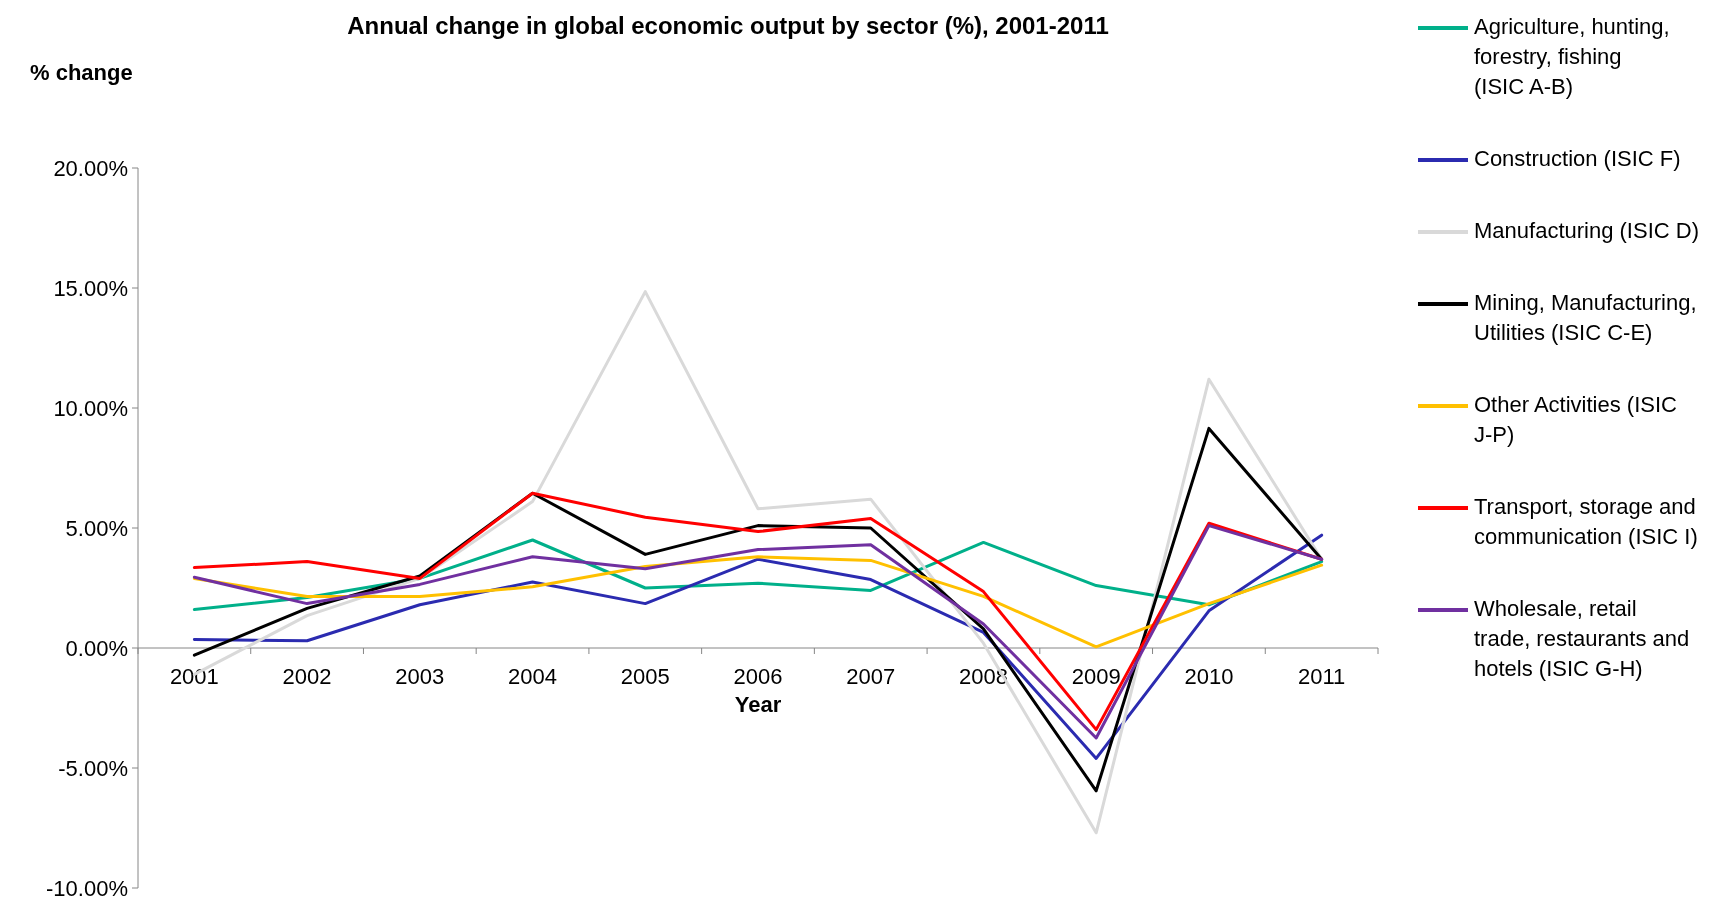  Describe the element at coordinates (1321, 676) in the screenshot. I see `x-tick-label: 2011` at that location.